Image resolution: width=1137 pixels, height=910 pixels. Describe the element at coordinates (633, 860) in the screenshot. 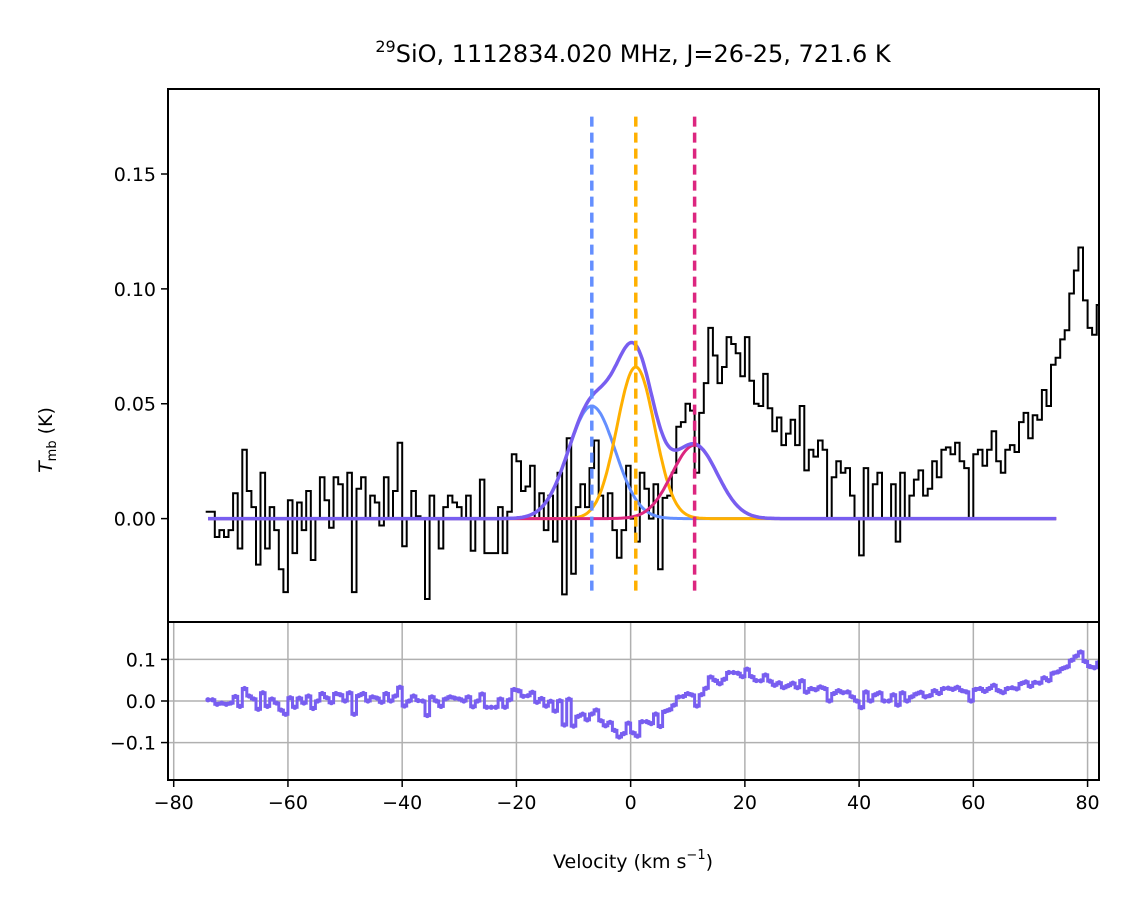

I see `x-axis-label: Velocity (km s−1)` at that location.